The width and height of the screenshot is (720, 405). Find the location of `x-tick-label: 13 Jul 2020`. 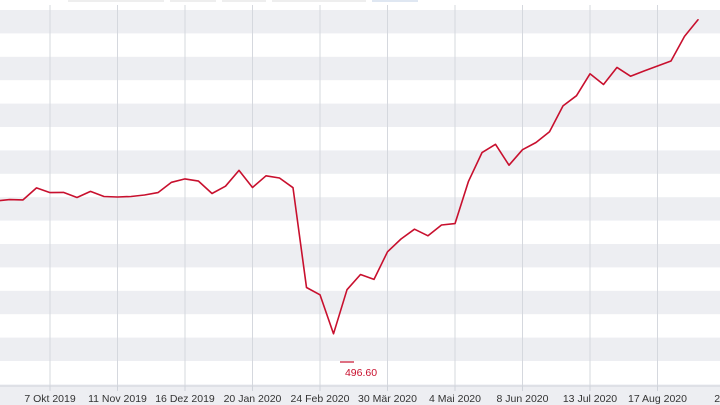

x-tick-label: 13 Jul 2020 is located at coordinates (590, 399).